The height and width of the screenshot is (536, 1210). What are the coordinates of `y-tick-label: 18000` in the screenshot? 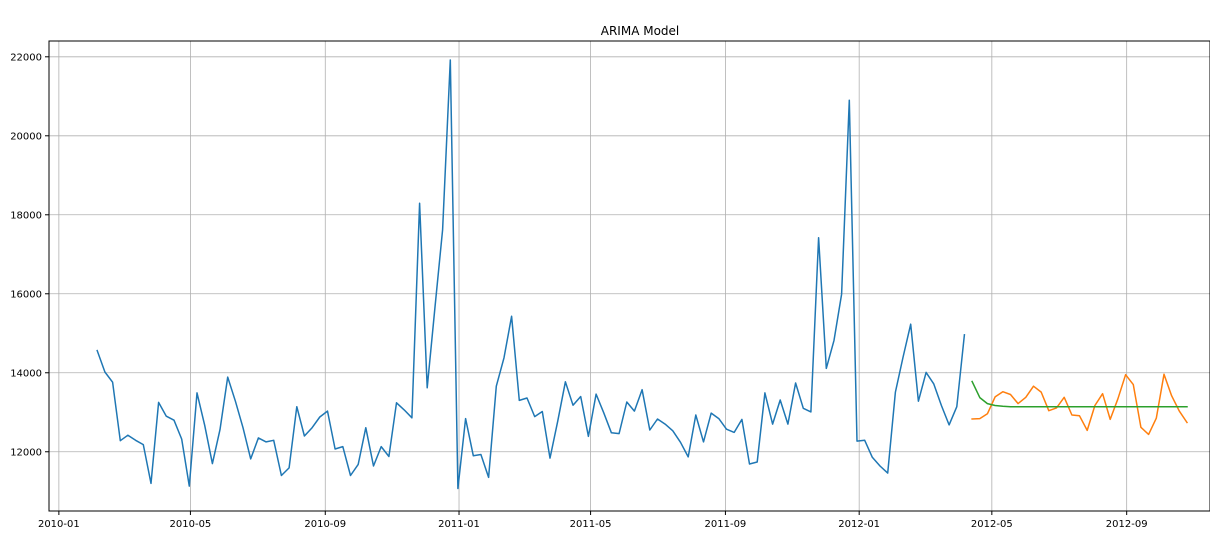 It's located at (26, 215).